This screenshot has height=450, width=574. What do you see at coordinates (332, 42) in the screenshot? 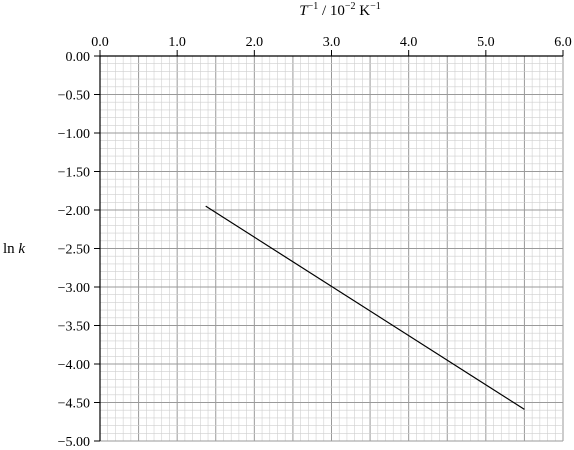
I see `x-tick-label: 3.0` at bounding box center [332, 42].